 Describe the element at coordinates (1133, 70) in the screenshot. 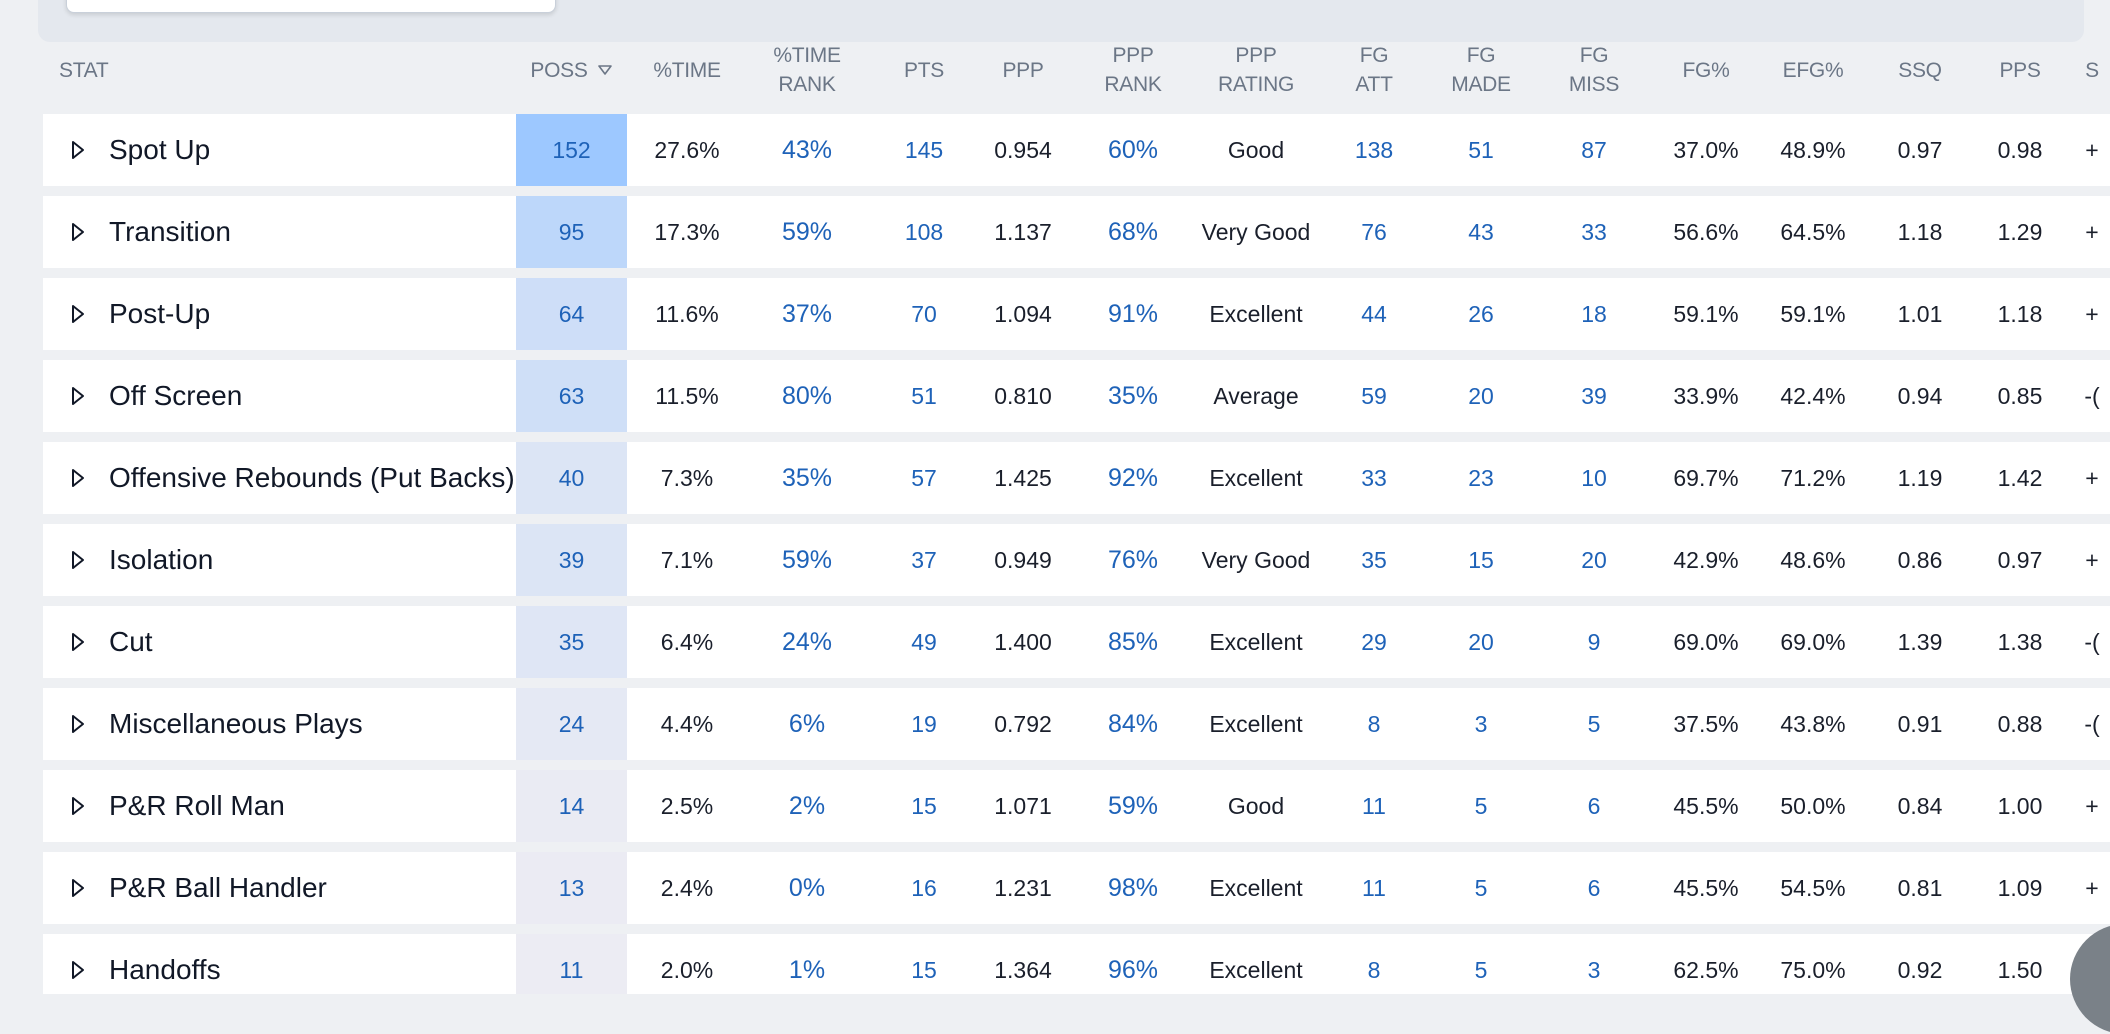

I see `header-ppp-rank: PPP RANK` at that location.